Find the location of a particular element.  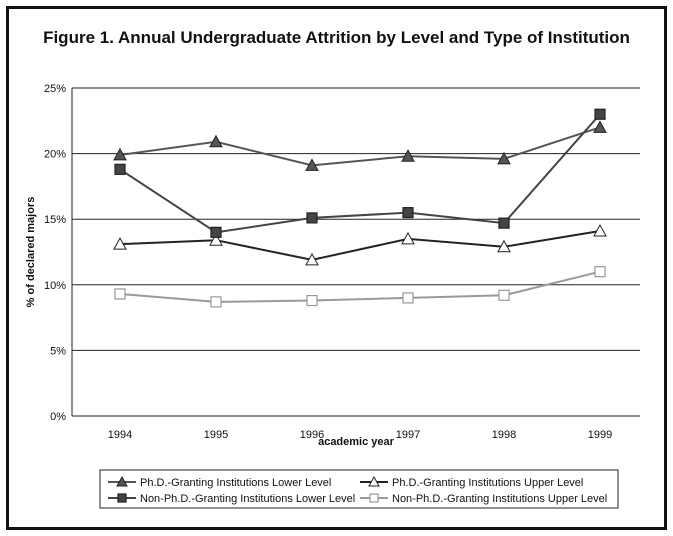

x-tick-label: 1998 is located at coordinates (504, 435).